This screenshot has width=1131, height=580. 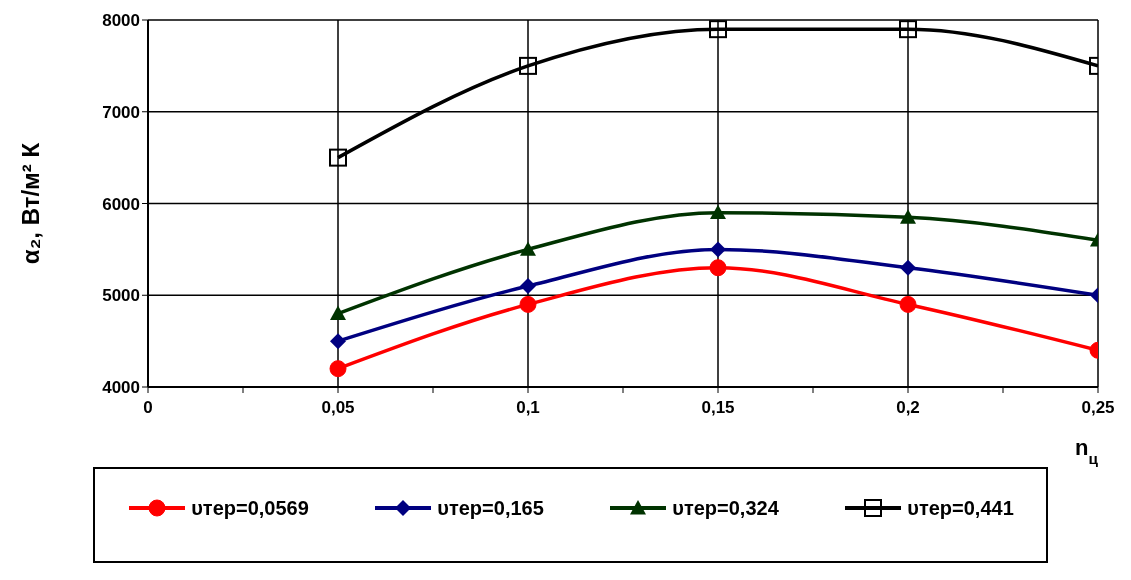 I want to click on y-tick-label: 4000, so click(x=121, y=388).